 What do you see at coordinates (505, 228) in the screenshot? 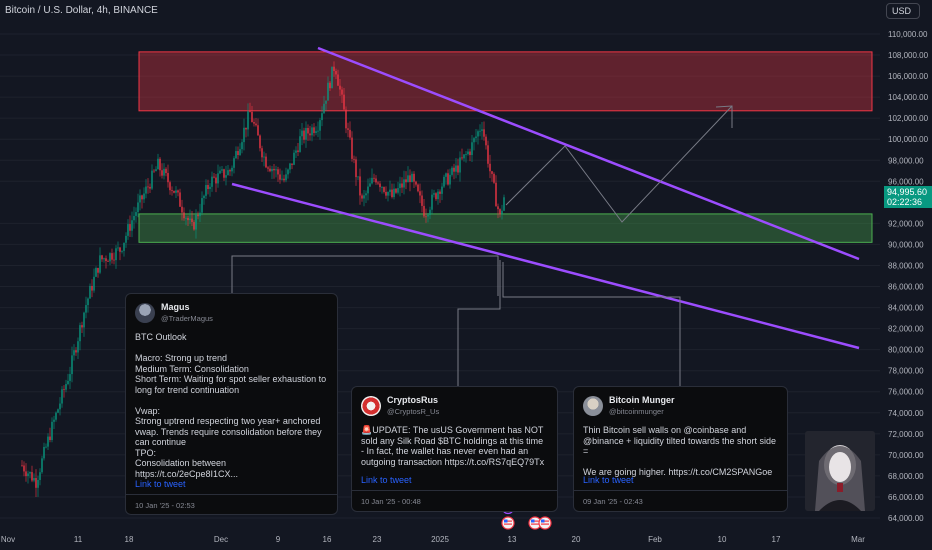
I see `support-zone` at bounding box center [505, 228].